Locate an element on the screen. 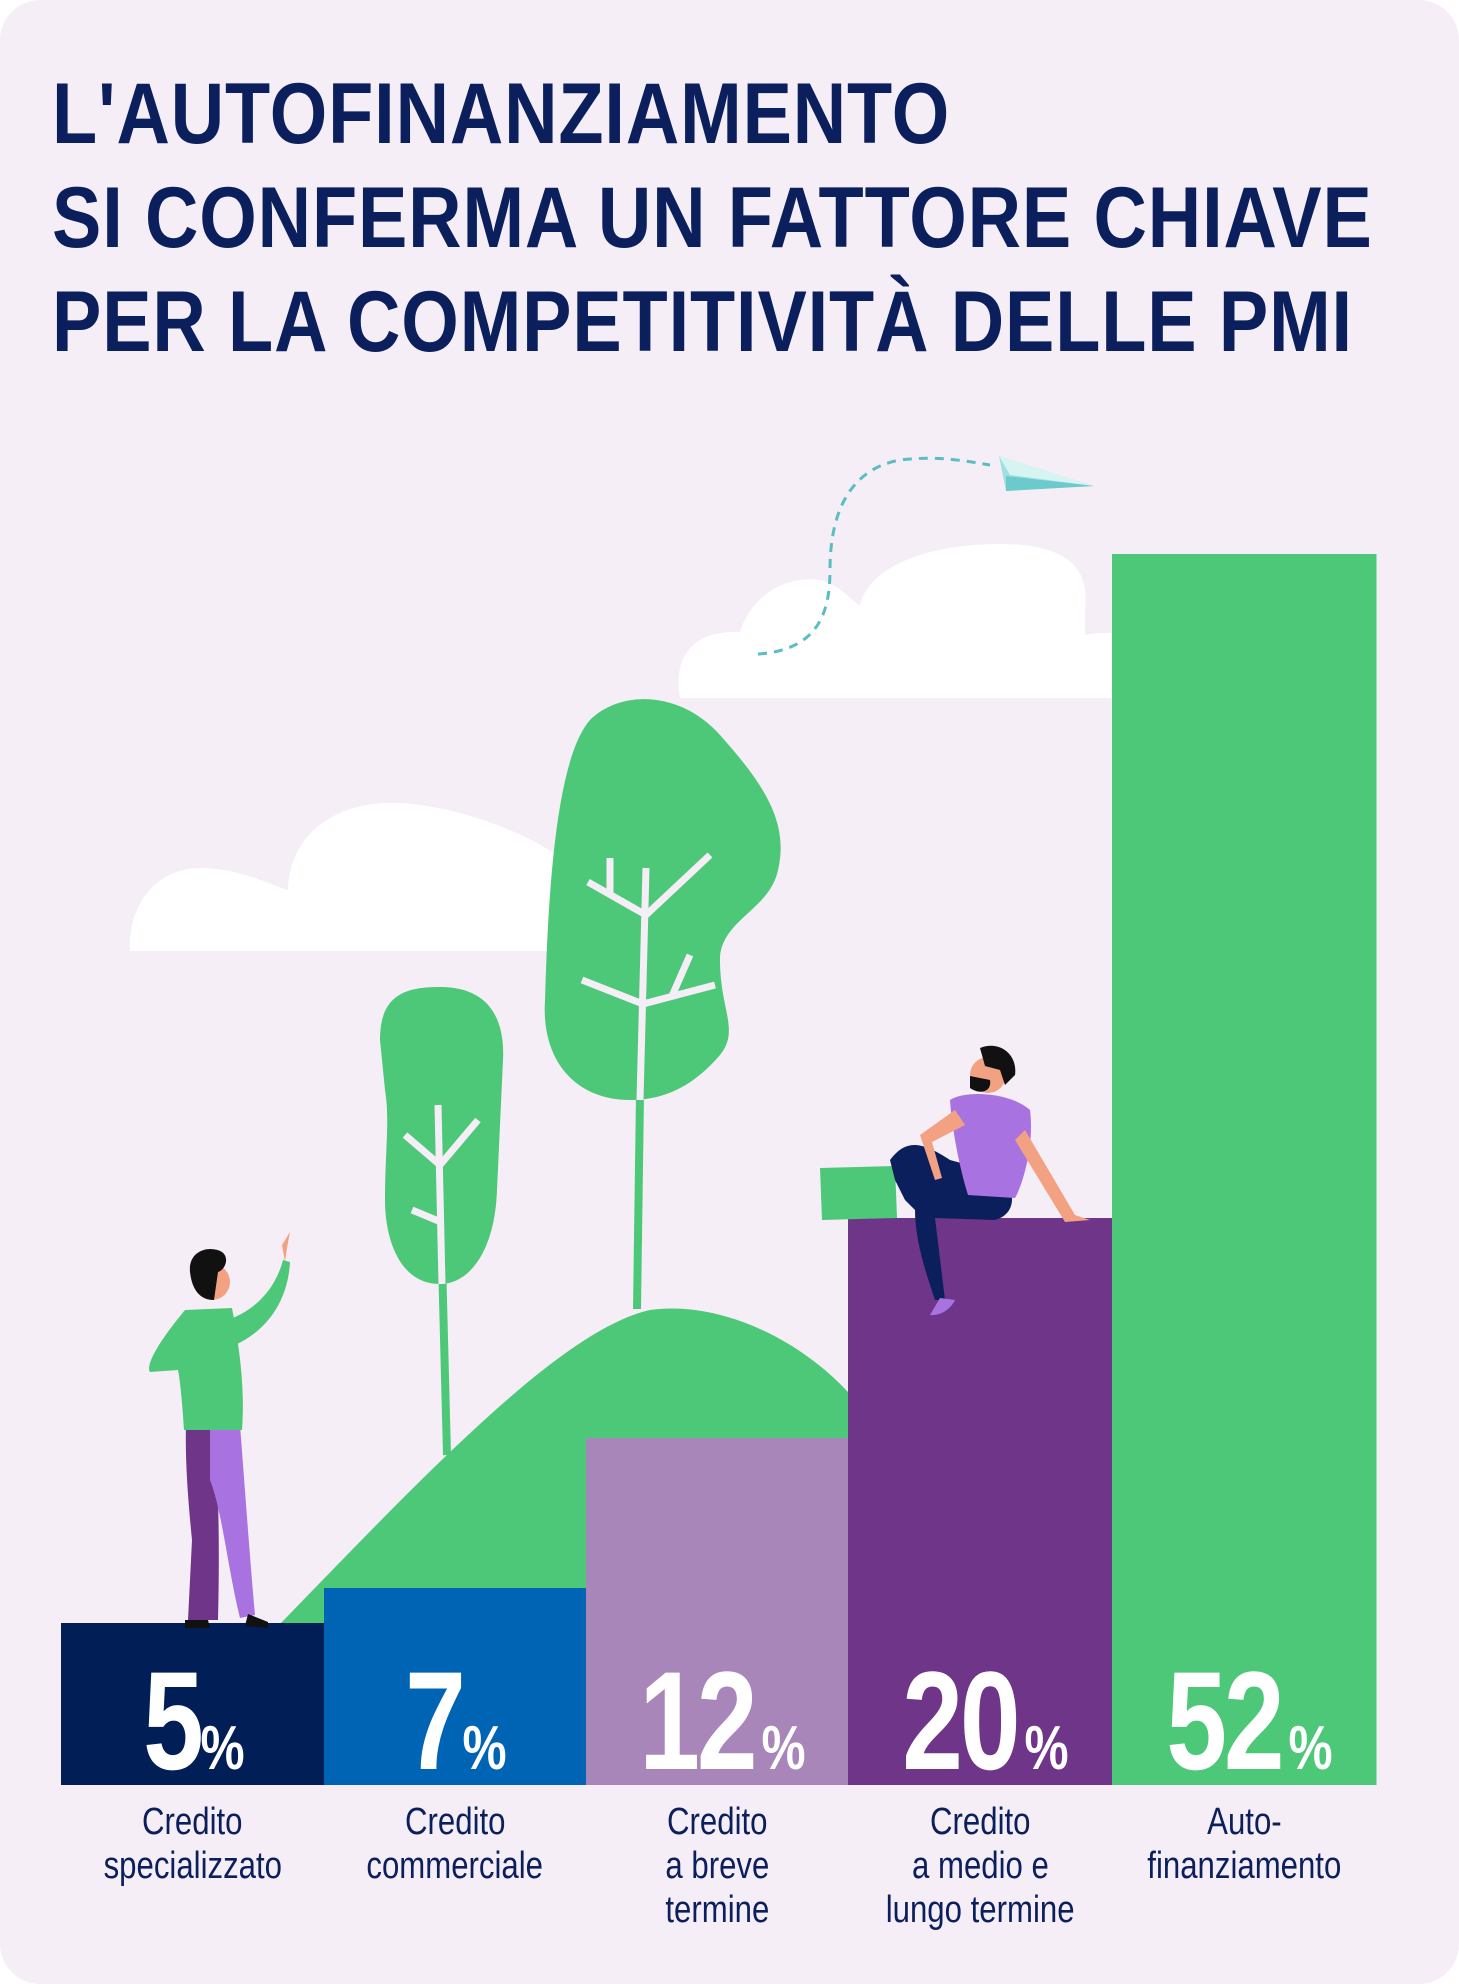 Image resolution: width=1459 pixels, height=1984 pixels. category-label: Credito a medio e lungo termine is located at coordinates (980, 1866).